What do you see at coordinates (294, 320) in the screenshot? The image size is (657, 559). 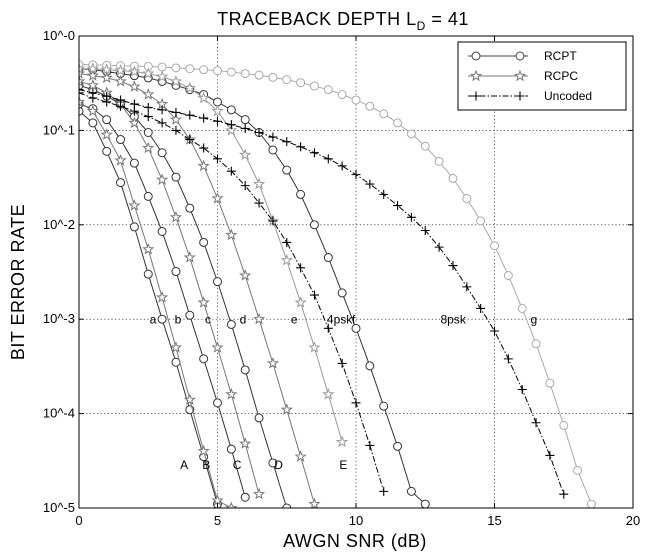 I see `curve-annotation: e` at bounding box center [294, 320].